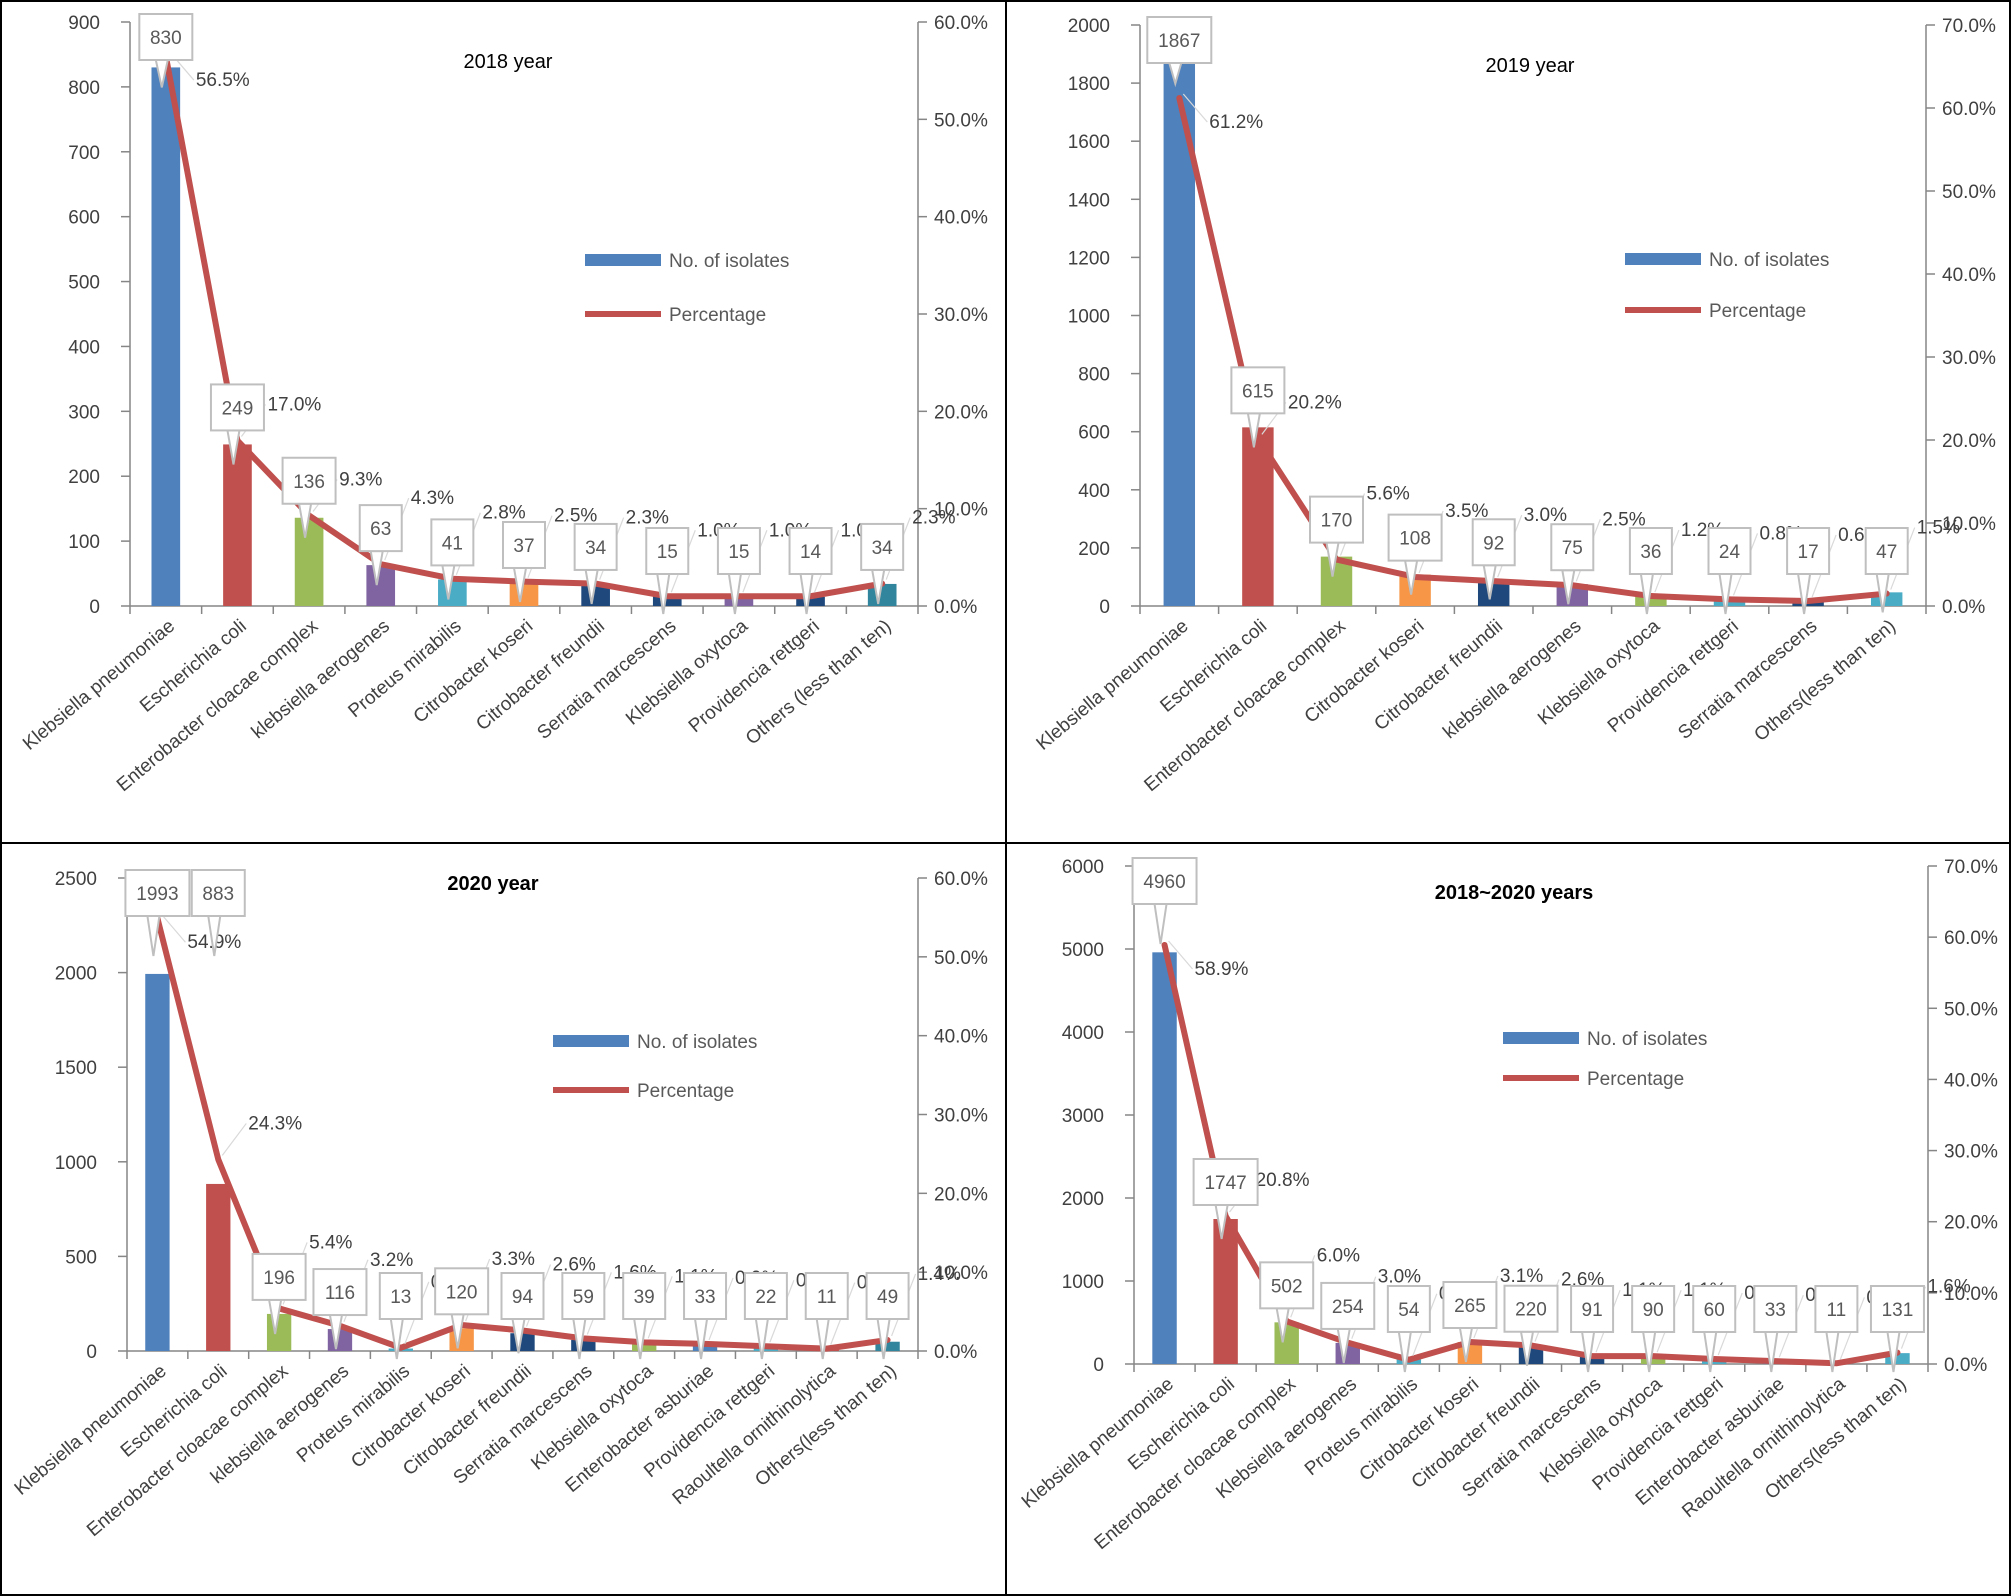 The height and width of the screenshot is (1596, 2011). What do you see at coordinates (1089, 200) in the screenshot?
I see `y-tick-label: 1400` at bounding box center [1089, 200].